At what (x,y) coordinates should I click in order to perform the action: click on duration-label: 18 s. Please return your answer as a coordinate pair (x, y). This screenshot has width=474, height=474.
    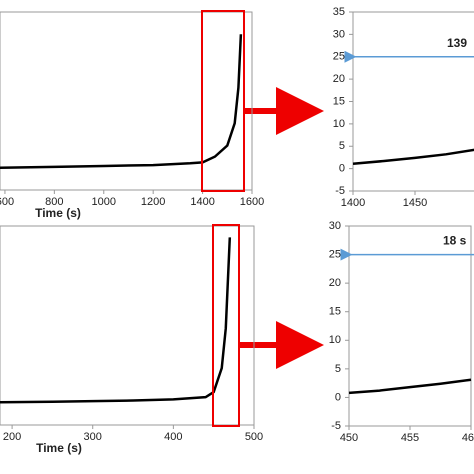
    Looking at the image, I should click on (455, 241).